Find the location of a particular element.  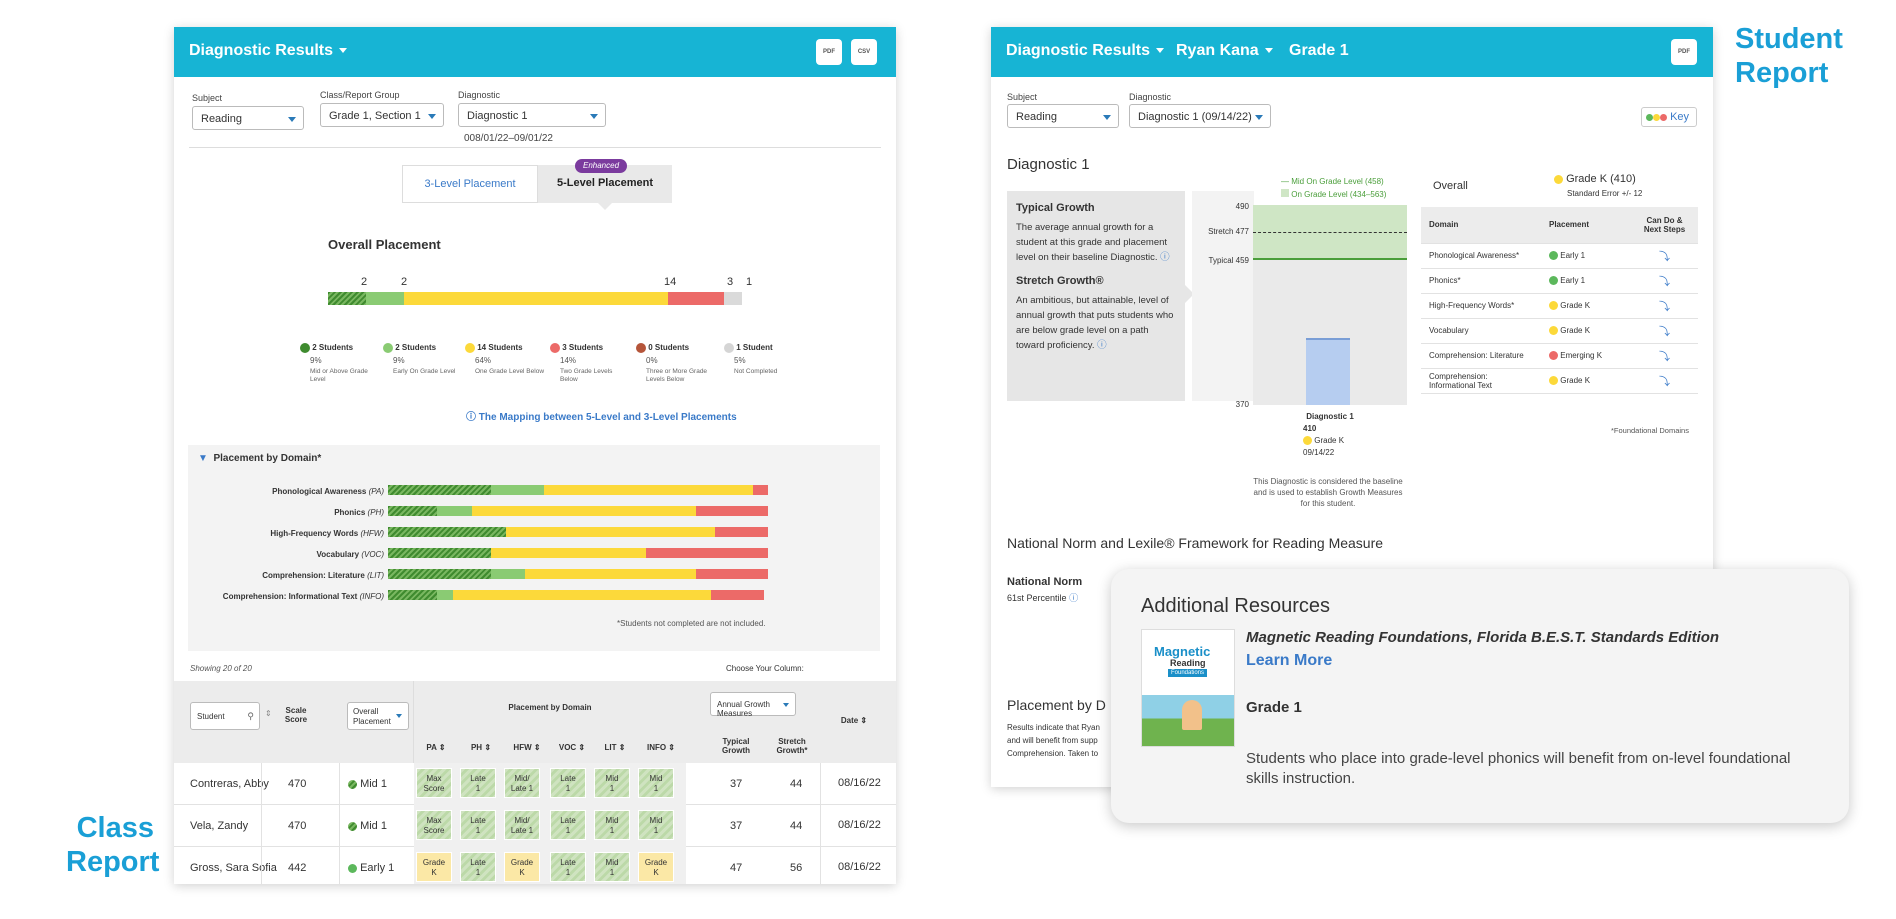

grade-label: Grade 1 is located at coordinates (1319, 50).